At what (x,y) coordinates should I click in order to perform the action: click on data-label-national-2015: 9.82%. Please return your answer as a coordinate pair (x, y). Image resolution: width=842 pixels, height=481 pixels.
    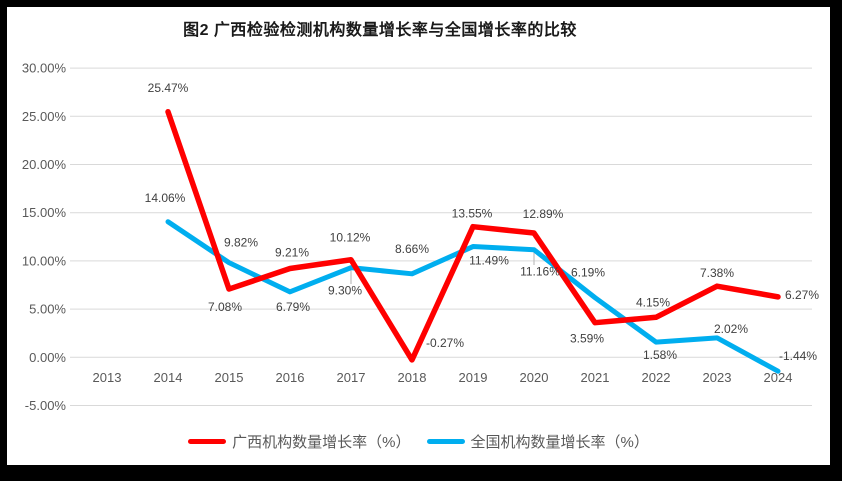
    Looking at the image, I should click on (241, 243).